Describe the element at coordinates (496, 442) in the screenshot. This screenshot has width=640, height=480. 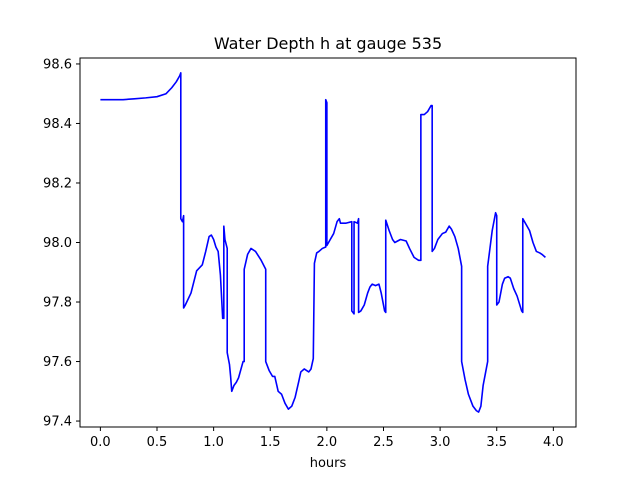
I see `x-tick-label: 3.5` at that location.